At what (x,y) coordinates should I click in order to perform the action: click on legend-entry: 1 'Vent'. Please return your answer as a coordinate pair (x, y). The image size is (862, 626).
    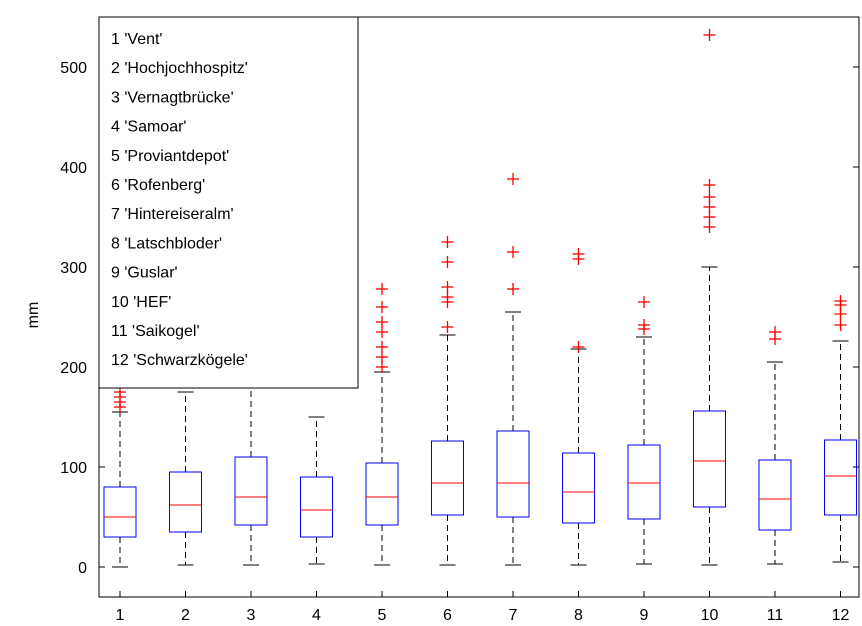
    Looking at the image, I should click on (136, 39).